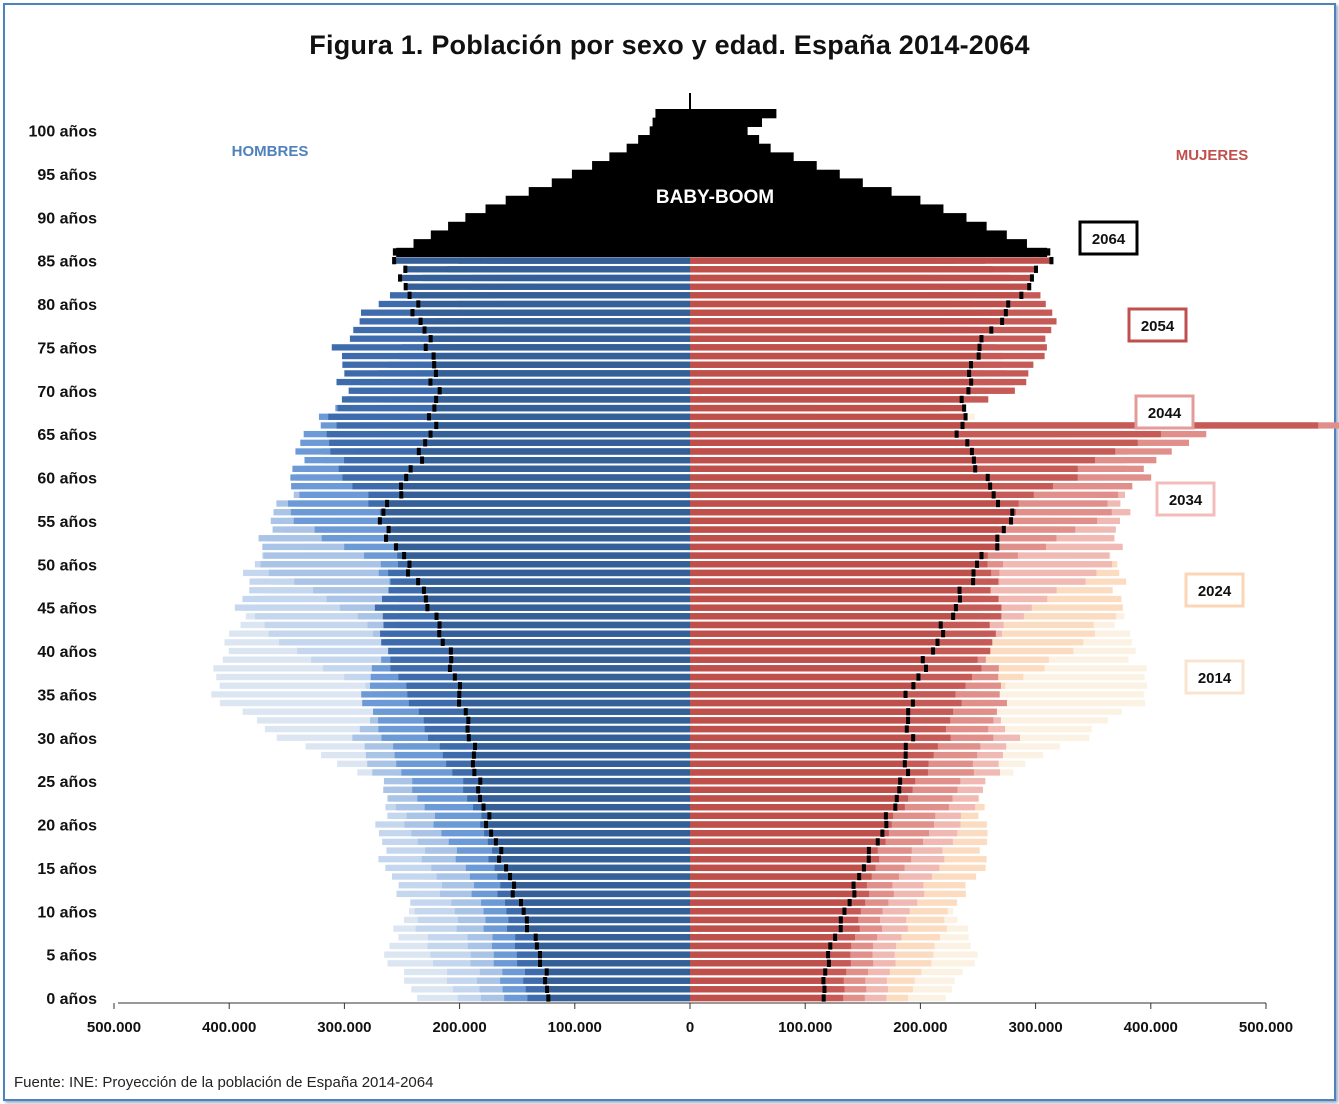 The width and height of the screenshot is (1339, 1104). I want to click on x-tick-label: 500.000, so click(114, 1027).